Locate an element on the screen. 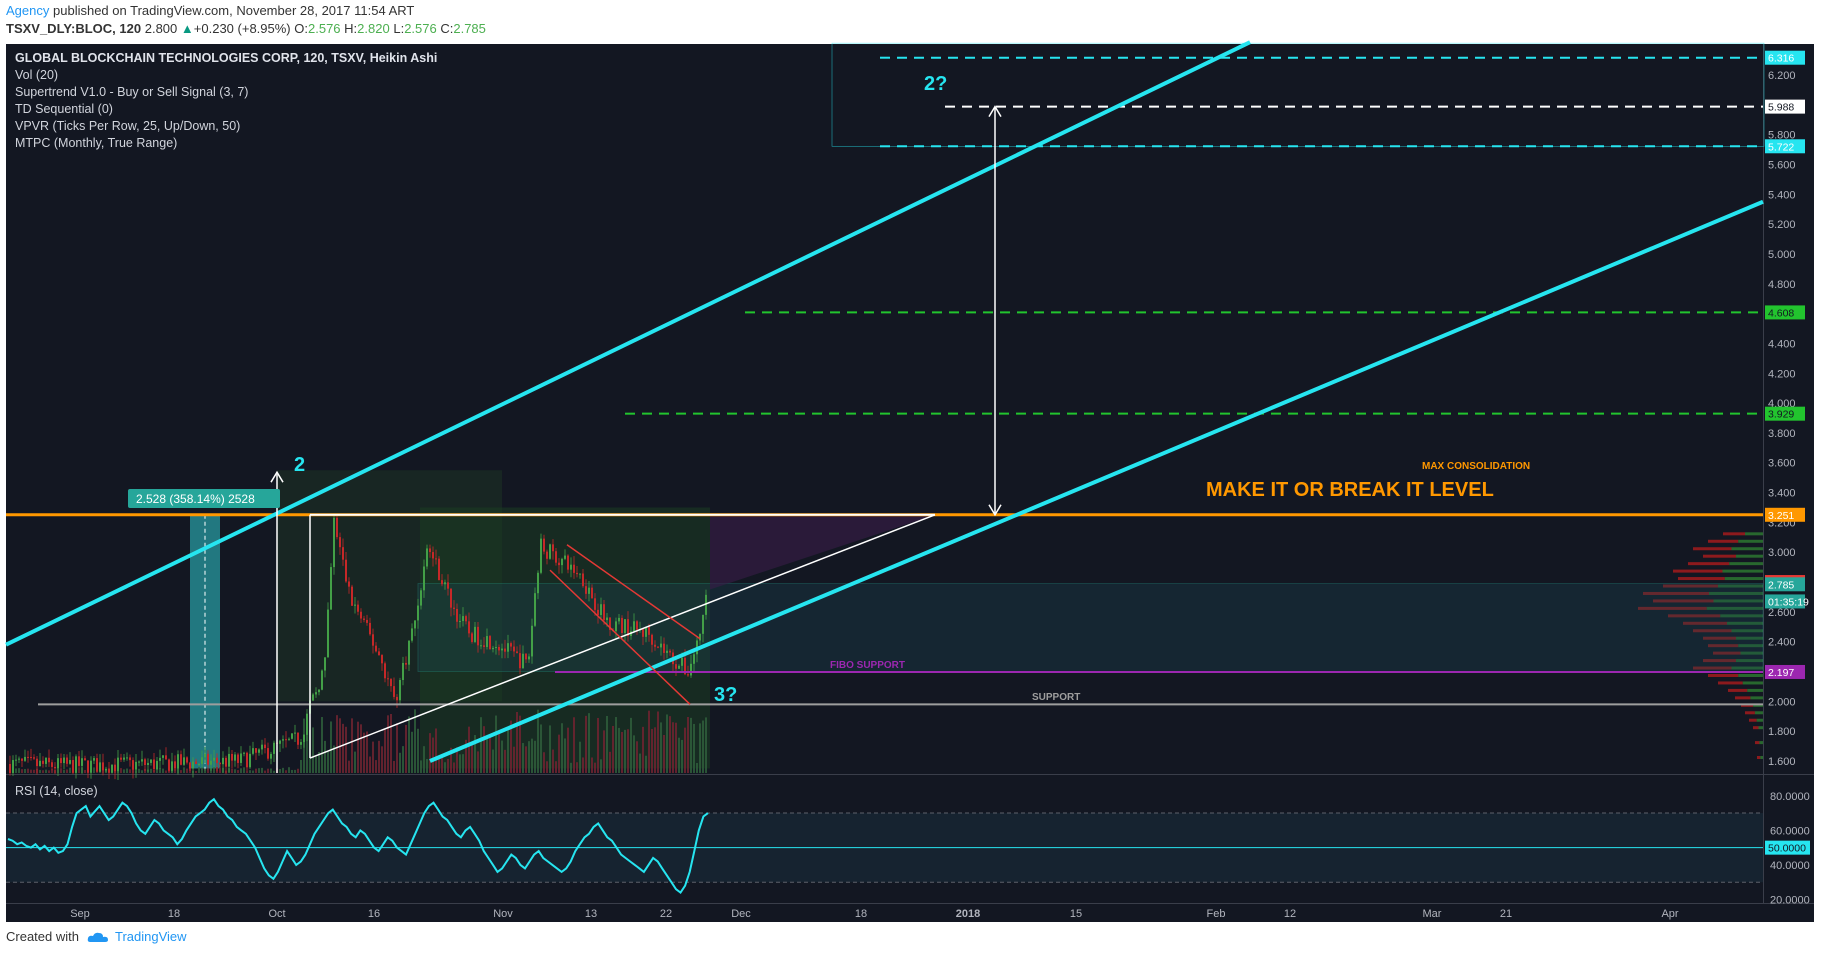 The height and width of the screenshot is (956, 1824). rsi-tick-label: 60.0000 is located at coordinates (1790, 831).